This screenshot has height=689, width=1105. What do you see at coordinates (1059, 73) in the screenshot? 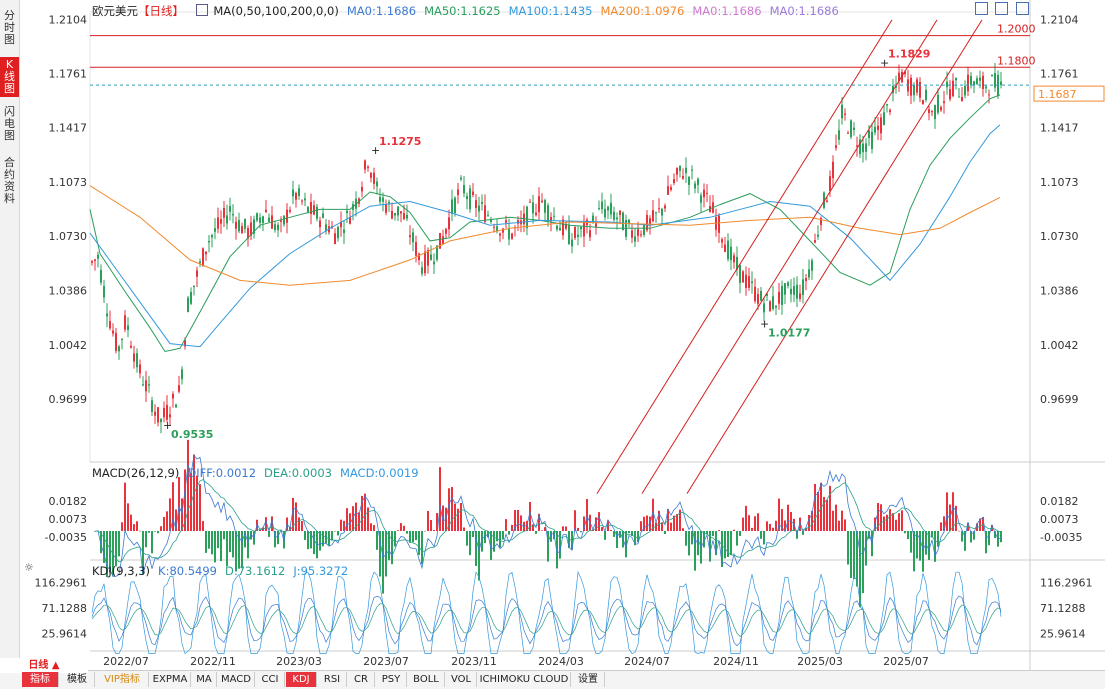
I see `y-tick-right: 1.1761` at bounding box center [1059, 73].